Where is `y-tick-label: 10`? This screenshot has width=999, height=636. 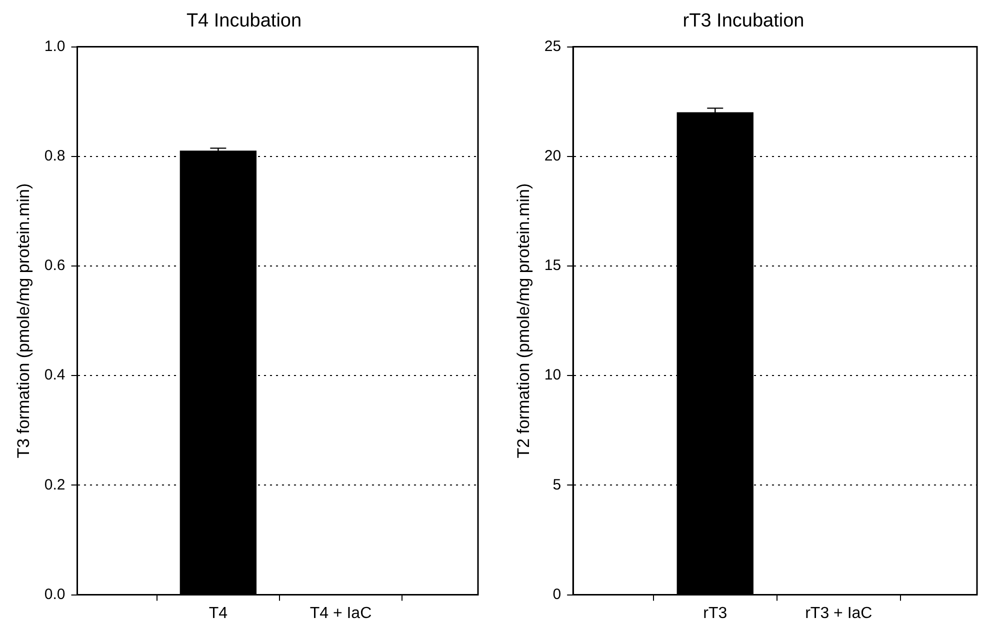
y-tick-label: 10 is located at coordinates (553, 375).